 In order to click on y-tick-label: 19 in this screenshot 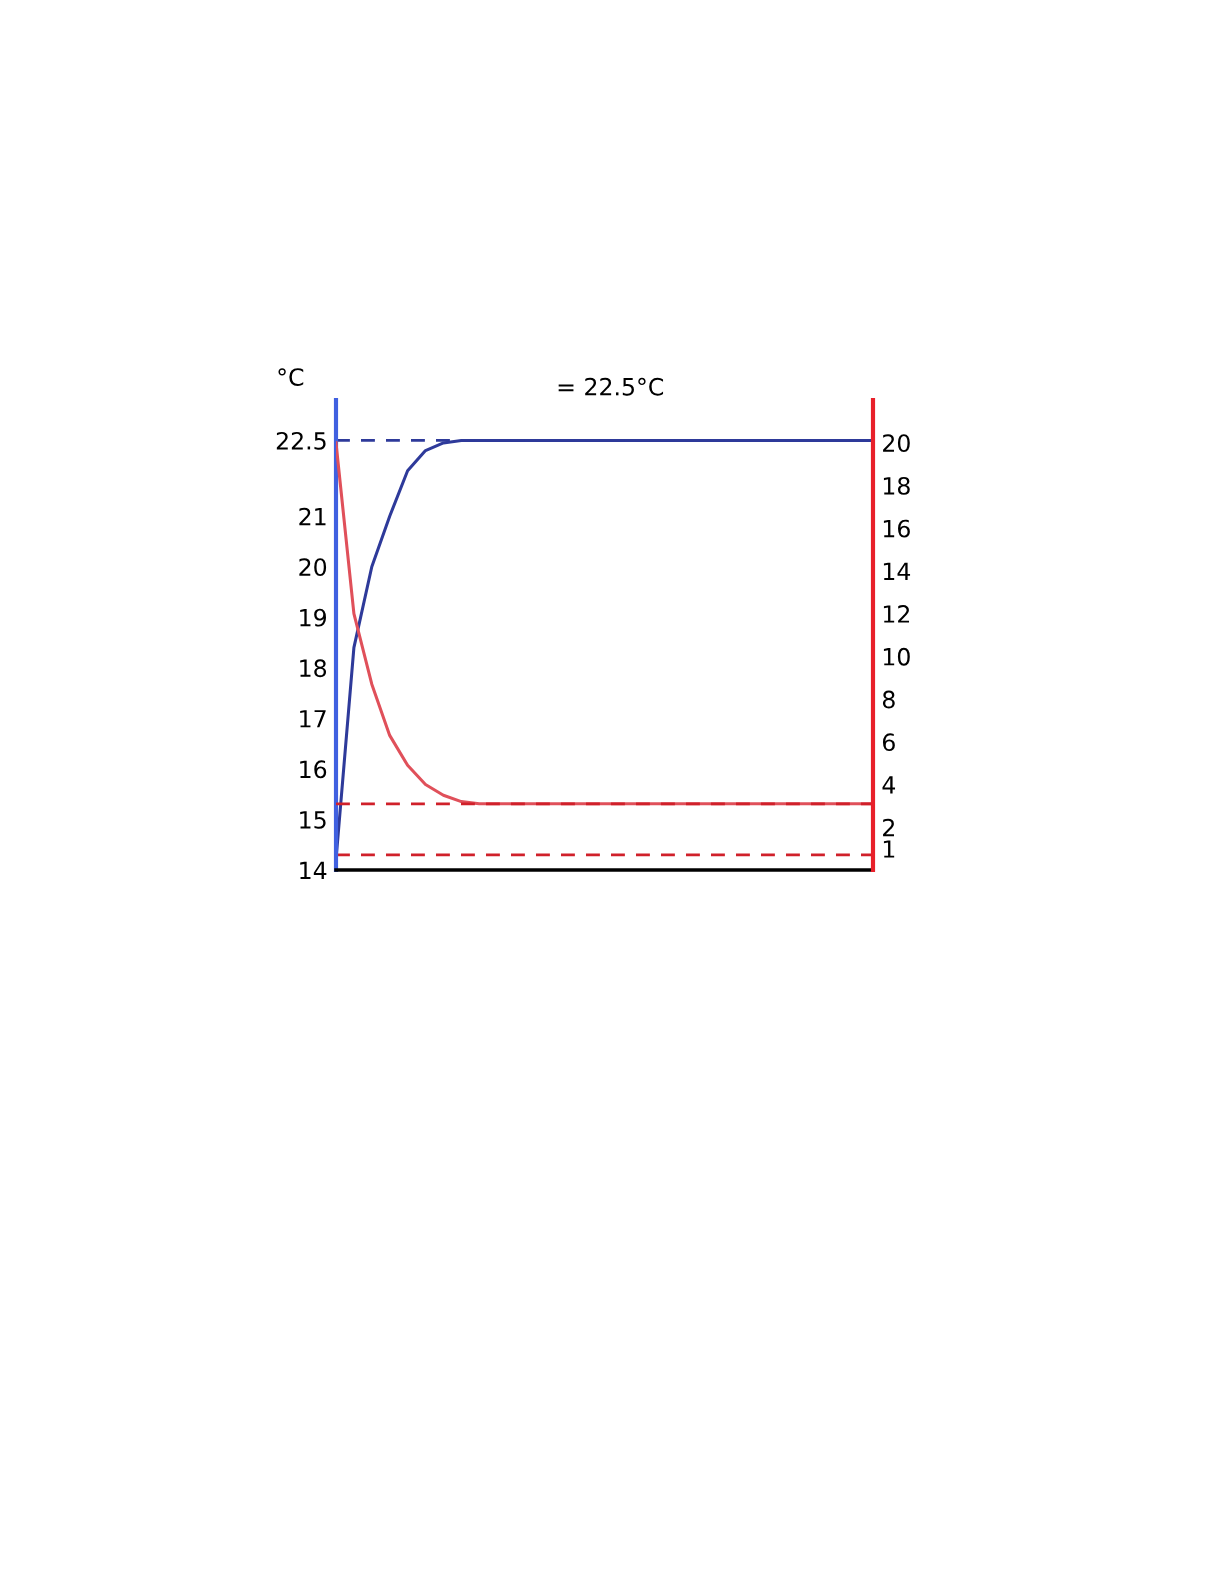, I will do `click(313, 617)`.